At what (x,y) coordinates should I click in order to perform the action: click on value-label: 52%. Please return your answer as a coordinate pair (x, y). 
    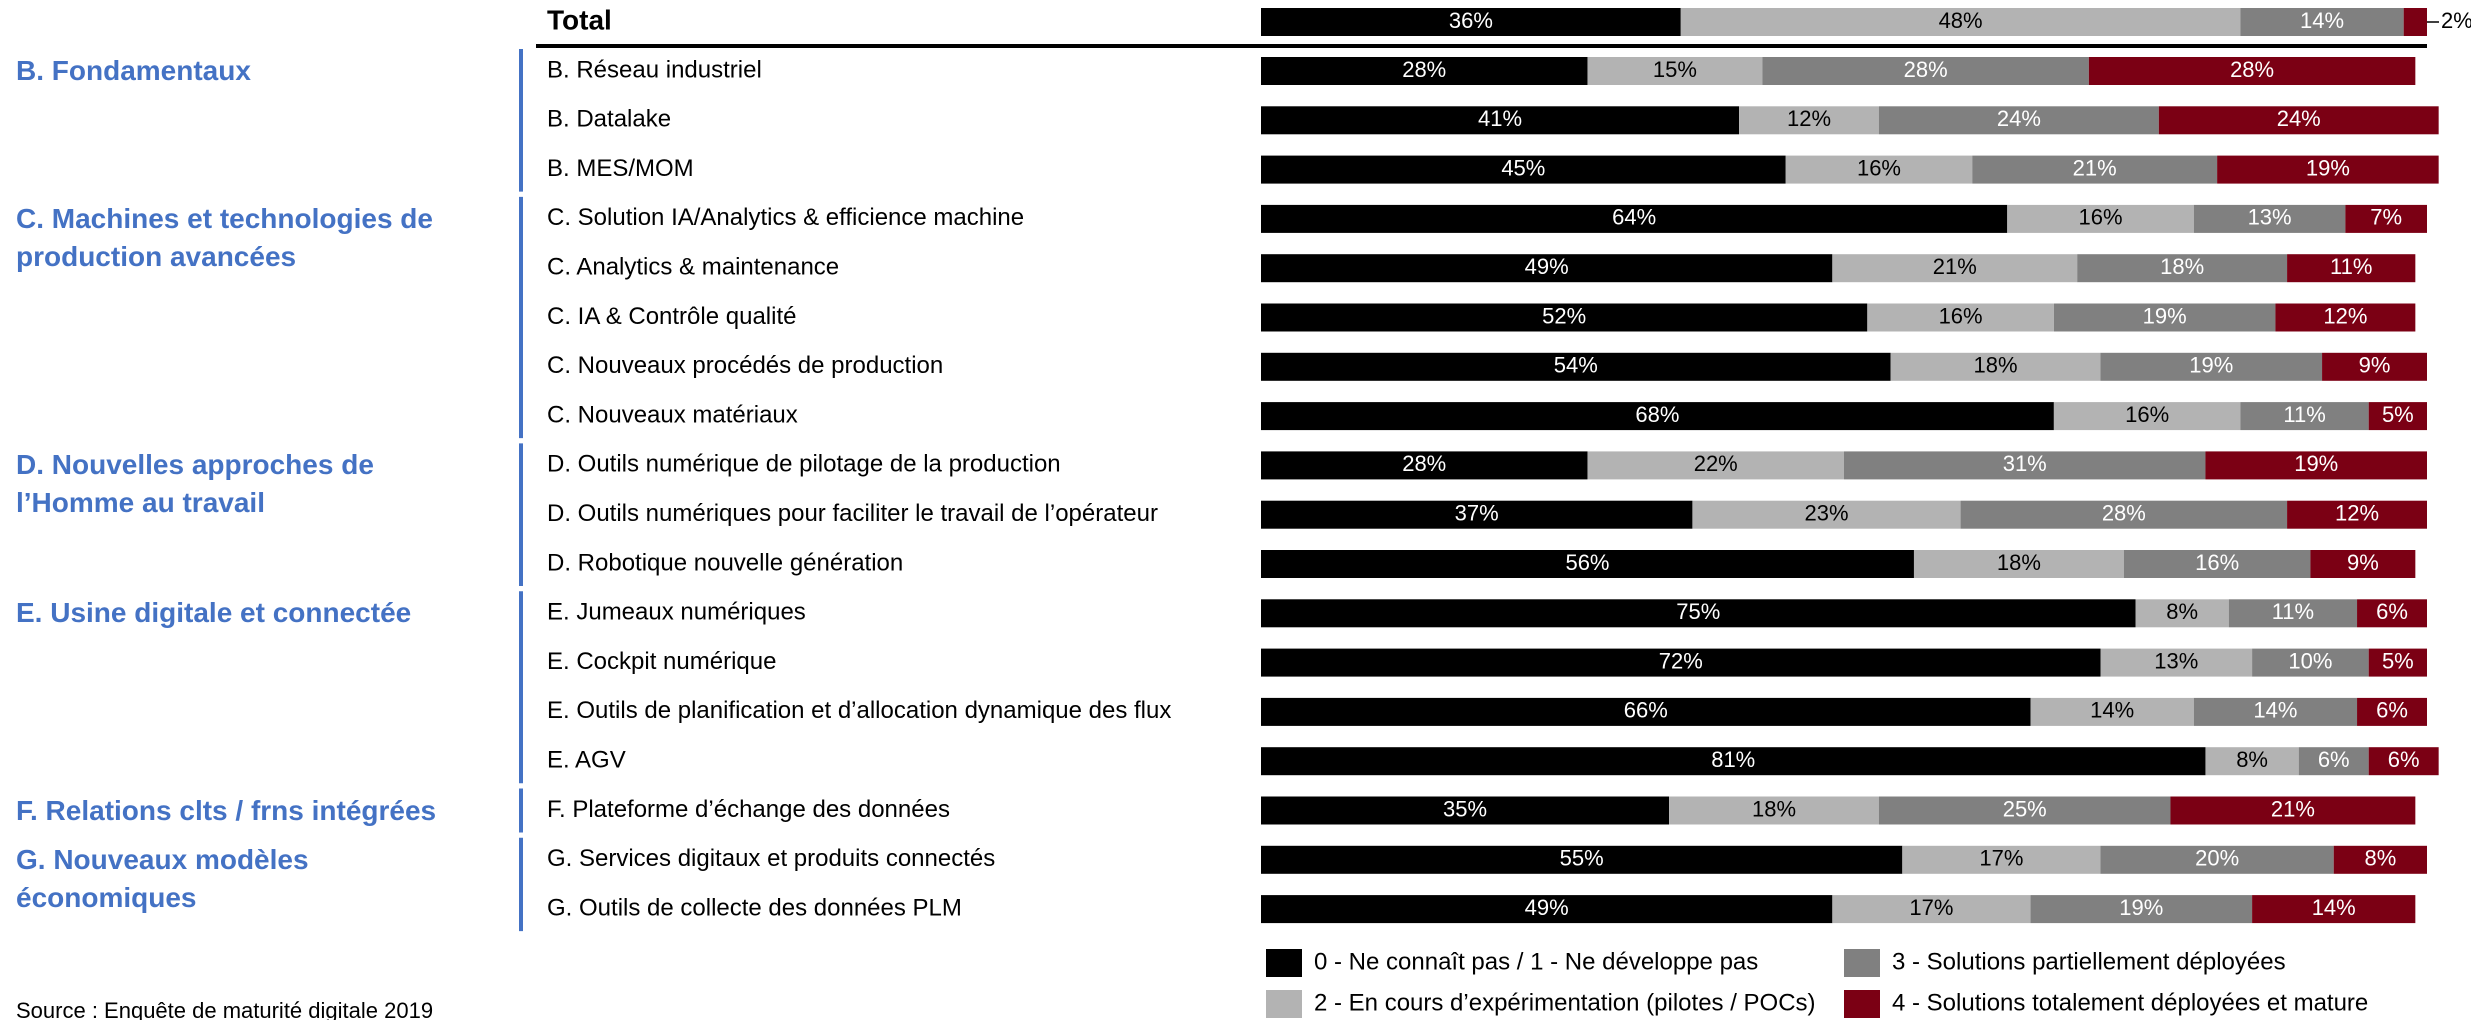
    Looking at the image, I should click on (1564, 315).